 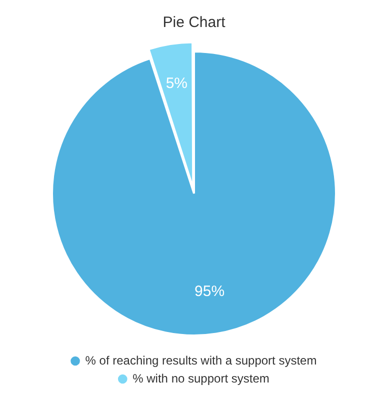 I want to click on data-label: 5%, so click(x=177, y=83).